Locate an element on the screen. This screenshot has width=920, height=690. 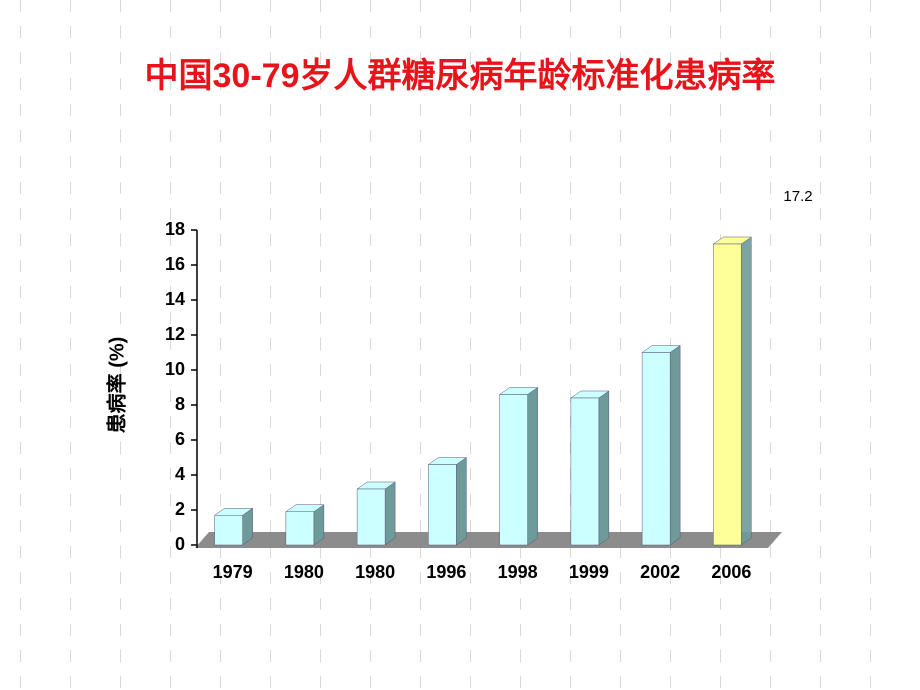
x-tick-label: 1996 is located at coordinates (446, 572).